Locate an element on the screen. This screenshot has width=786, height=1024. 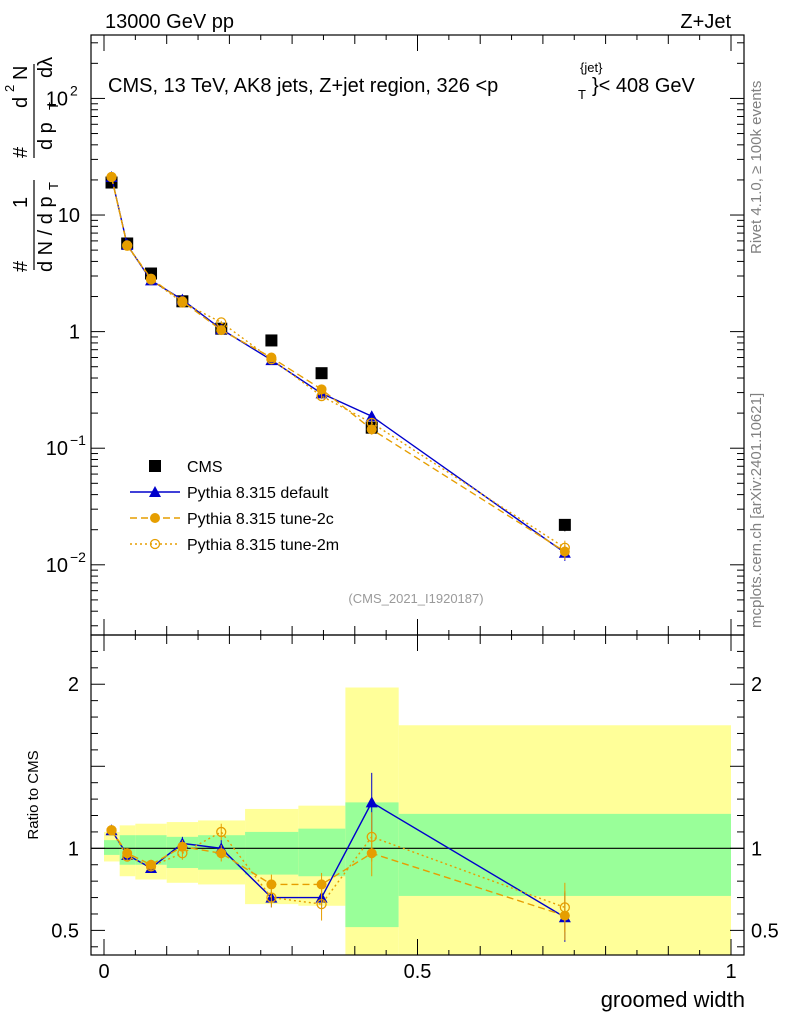
main-ytick-label-0: 10 is located at coordinates (57, 566).